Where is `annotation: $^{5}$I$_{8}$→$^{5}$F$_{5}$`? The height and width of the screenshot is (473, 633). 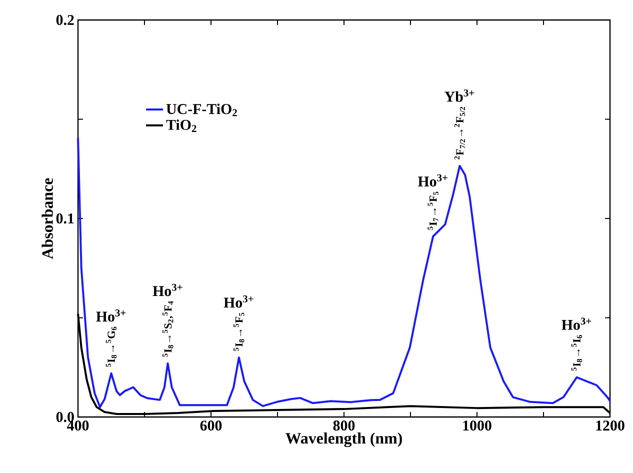
annotation: $^{5}$I$_{8}$→$^{5}$F$_{5}$ is located at coordinates (239, 331).